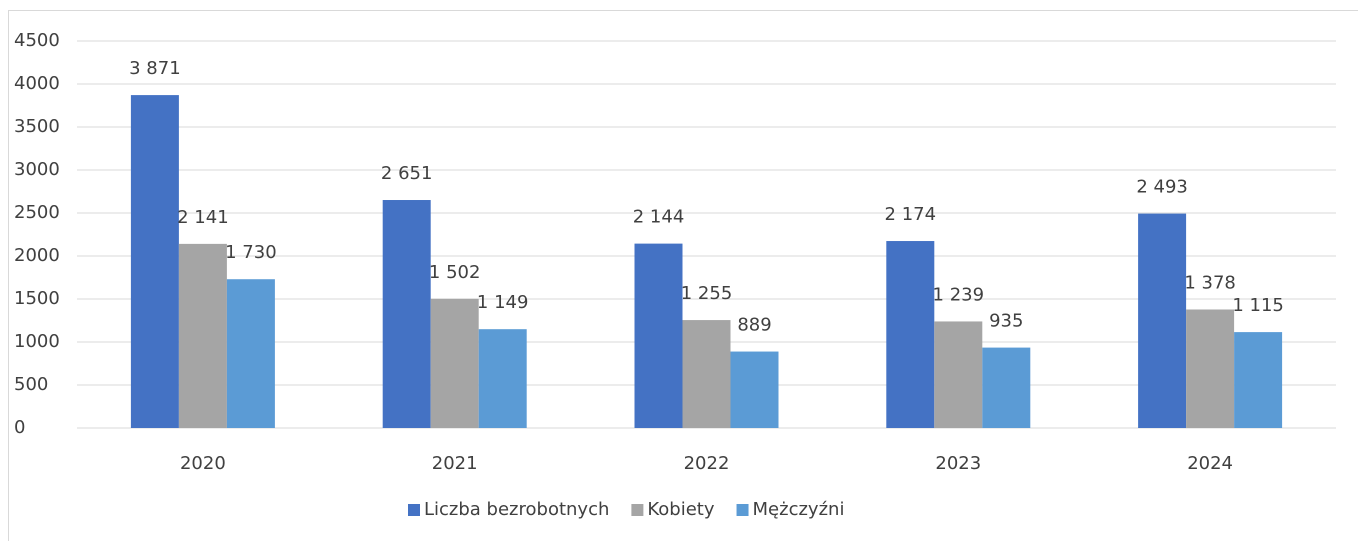  What do you see at coordinates (19, 427) in the screenshot?
I see `y-tick-label: 0` at bounding box center [19, 427].